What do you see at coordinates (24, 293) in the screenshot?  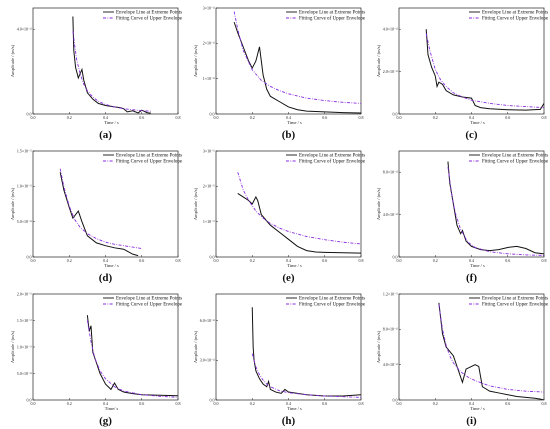 I see `y-tick-label: 2.0×10⁻³` at bounding box center [24, 293].